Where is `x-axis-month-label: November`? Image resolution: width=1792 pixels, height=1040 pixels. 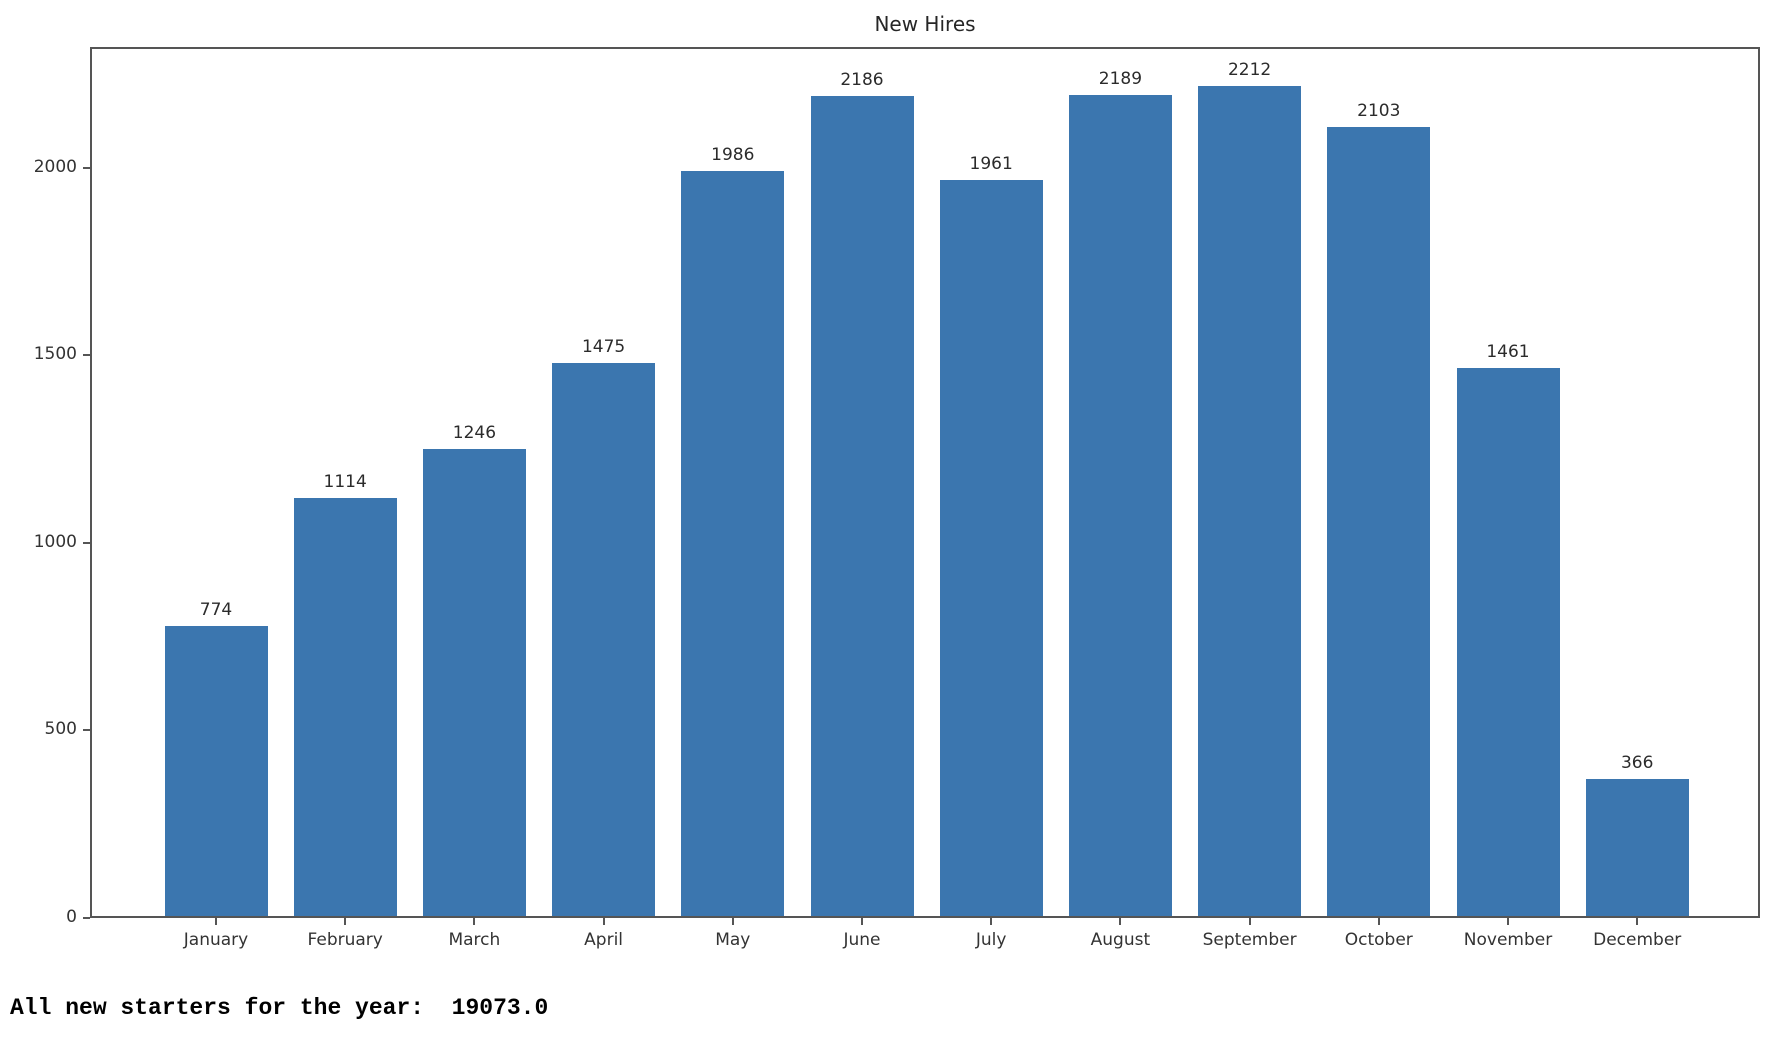 x-axis-month-label: November is located at coordinates (1508, 940).